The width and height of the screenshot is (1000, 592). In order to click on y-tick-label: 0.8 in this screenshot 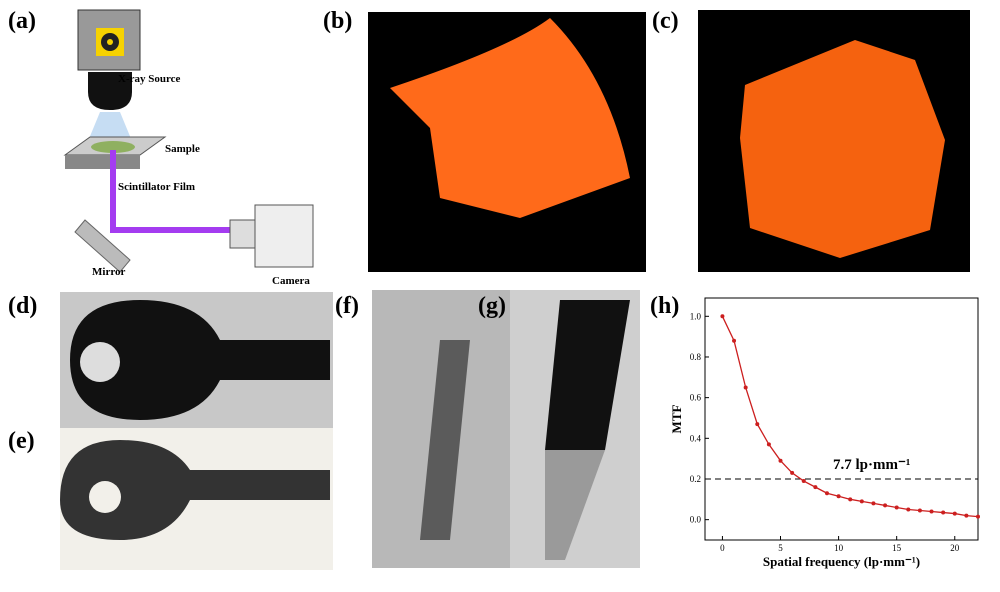, I will do `click(696, 357)`.